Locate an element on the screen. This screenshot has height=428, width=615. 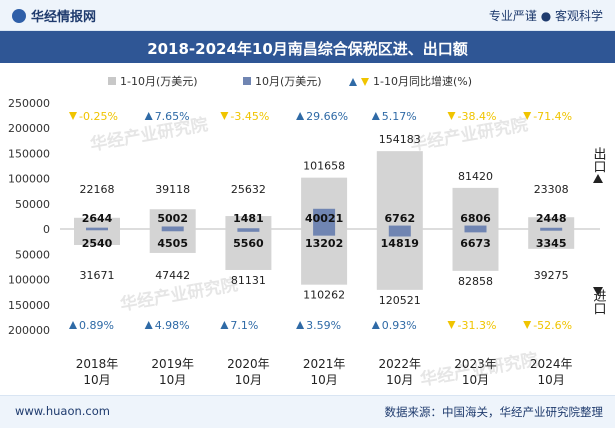
export-growth-label: 7.65% is located at coordinates (172, 116).